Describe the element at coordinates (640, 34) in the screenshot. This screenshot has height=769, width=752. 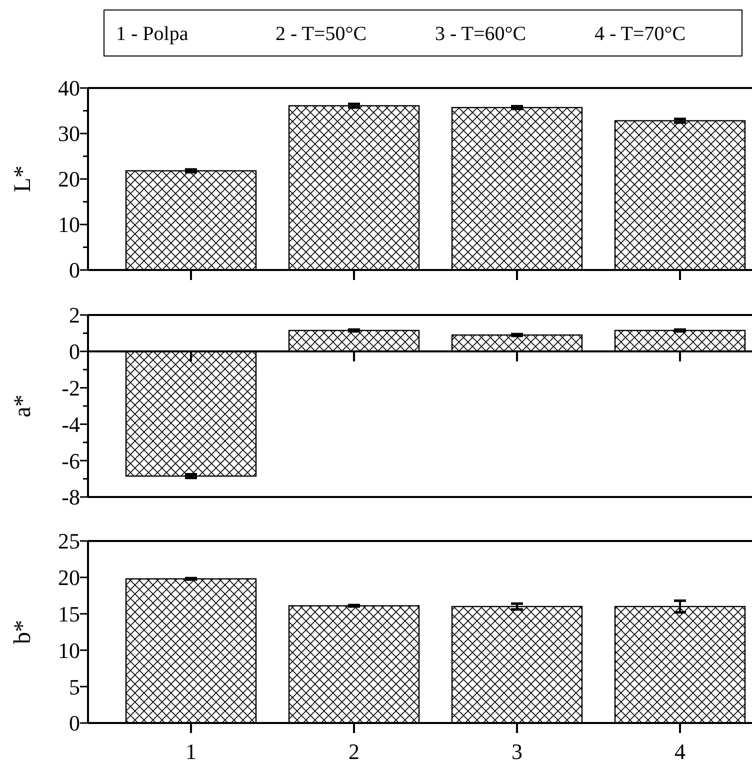
I see `text: 4 - T=70°C` at that location.